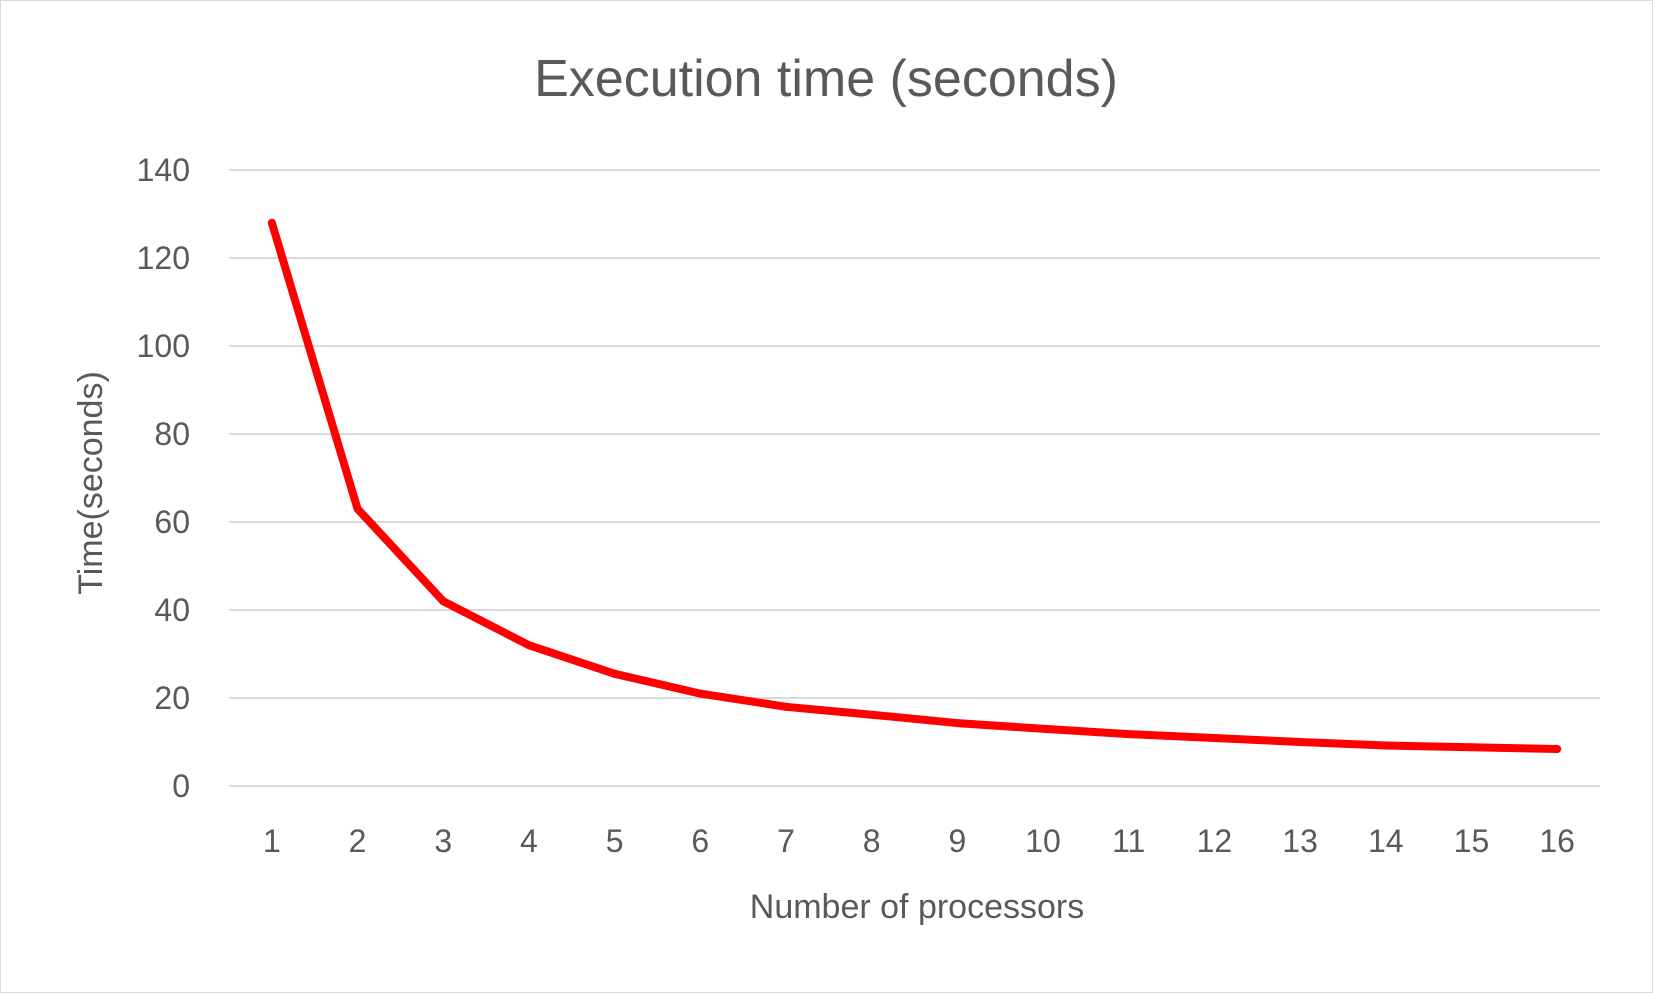 This screenshot has width=1653, height=993. Describe the element at coordinates (1557, 841) in the screenshot. I see `x-tick-label: 16` at that location.